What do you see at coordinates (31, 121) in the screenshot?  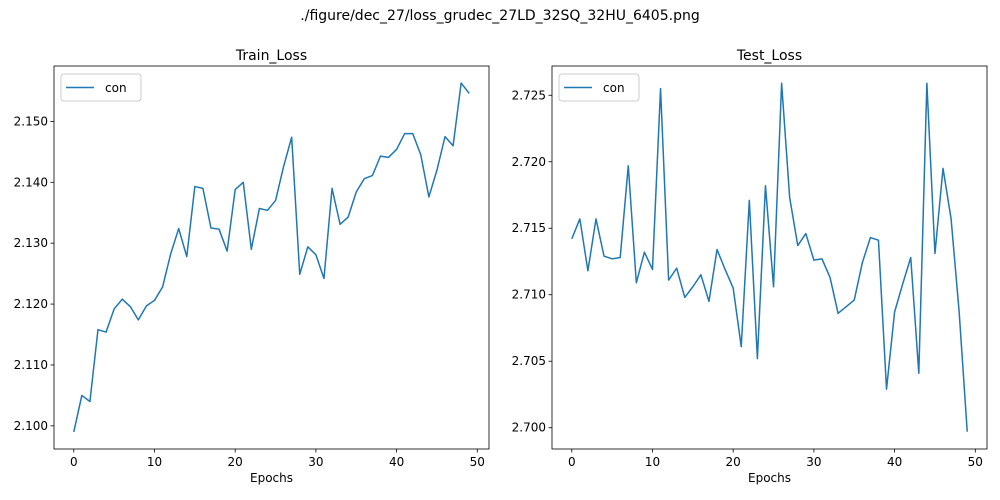 I see `y-tick-label: 2.150` at bounding box center [31, 121].